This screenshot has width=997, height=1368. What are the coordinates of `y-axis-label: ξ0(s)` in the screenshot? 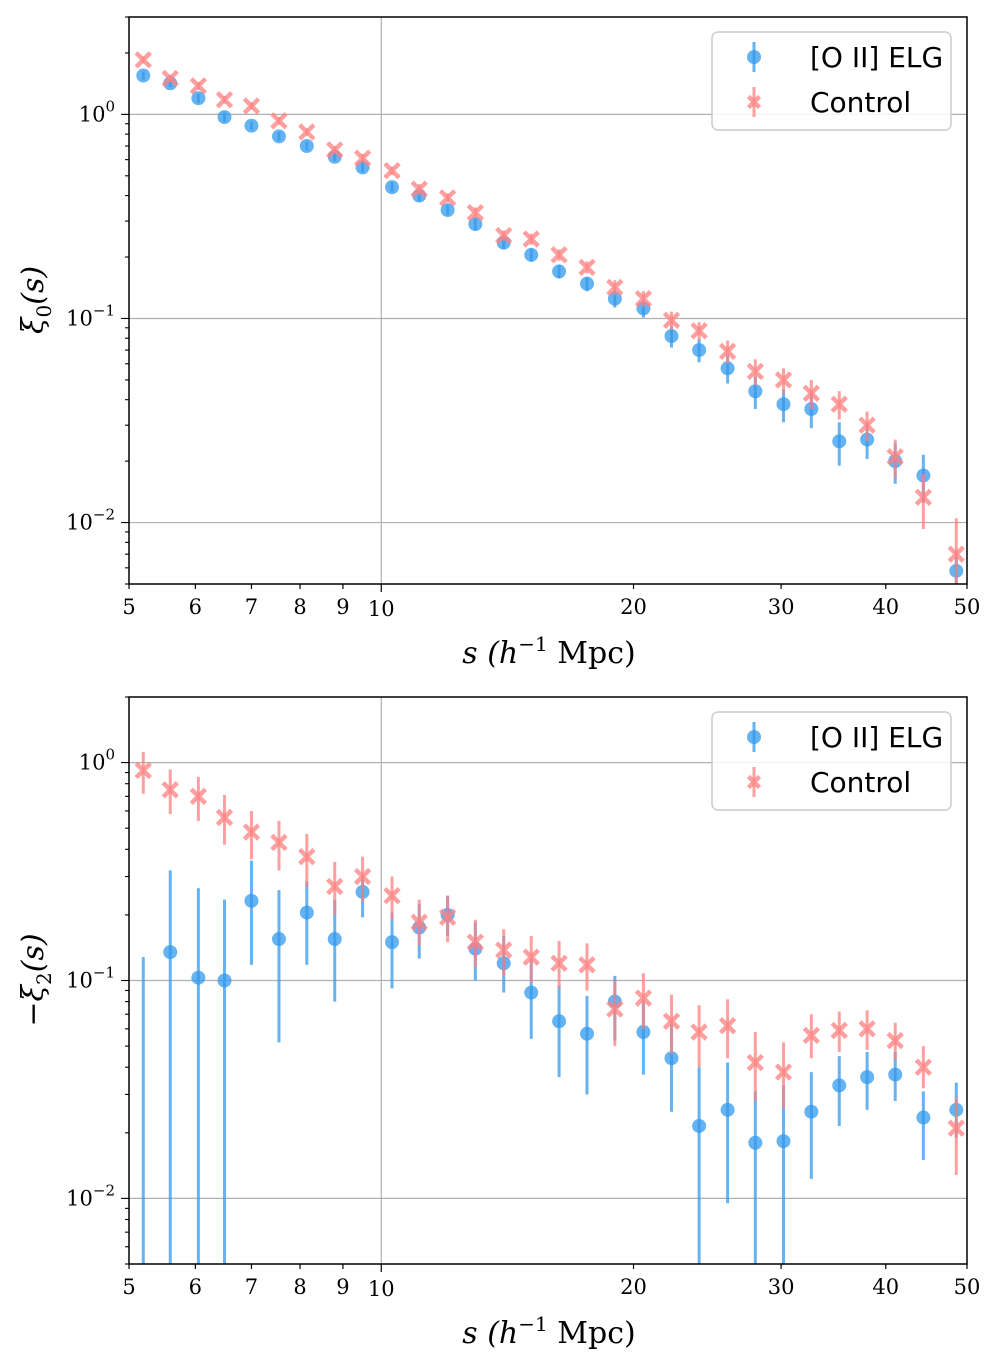 It's located at (36, 300).